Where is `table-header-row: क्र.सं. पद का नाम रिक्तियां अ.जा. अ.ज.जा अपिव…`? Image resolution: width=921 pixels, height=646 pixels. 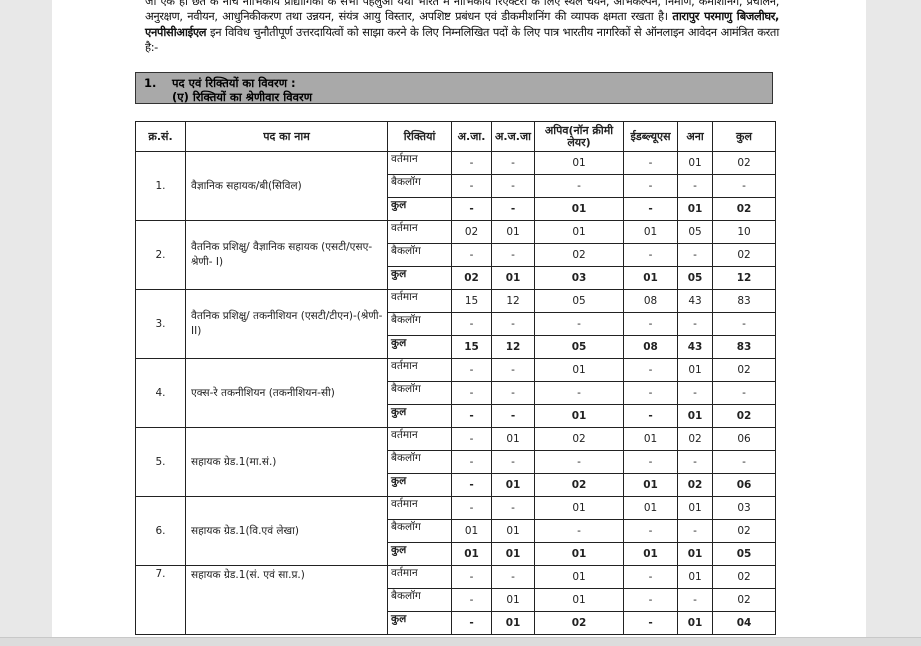 table-header-row: क्र.सं. पद का नाम रिक्तियां अ.जा. अ.ज.जा अपिव… is located at coordinates (455, 136).